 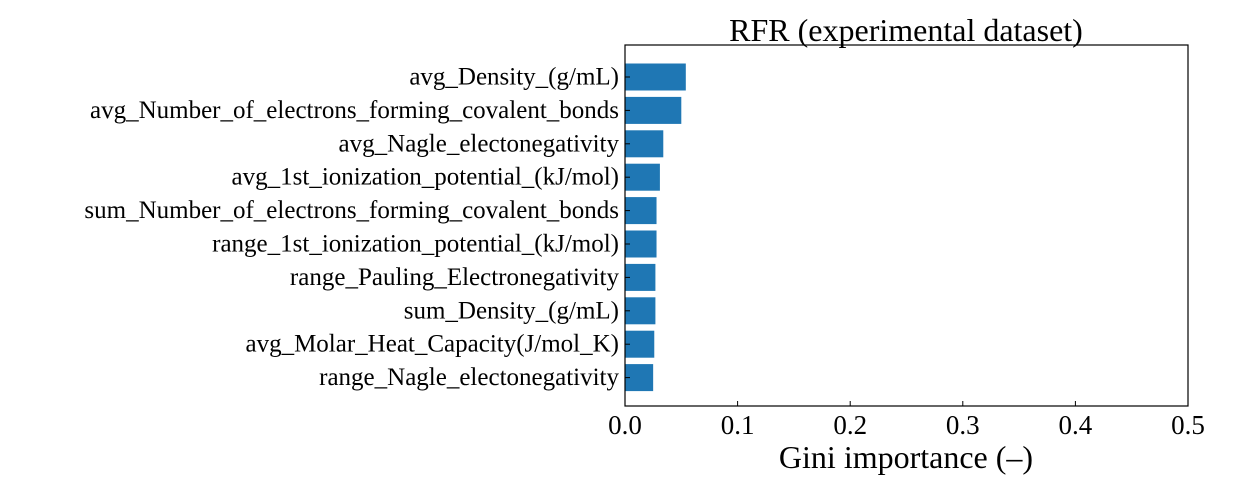 I want to click on x-tick-label: 0.1, so click(x=738, y=425).